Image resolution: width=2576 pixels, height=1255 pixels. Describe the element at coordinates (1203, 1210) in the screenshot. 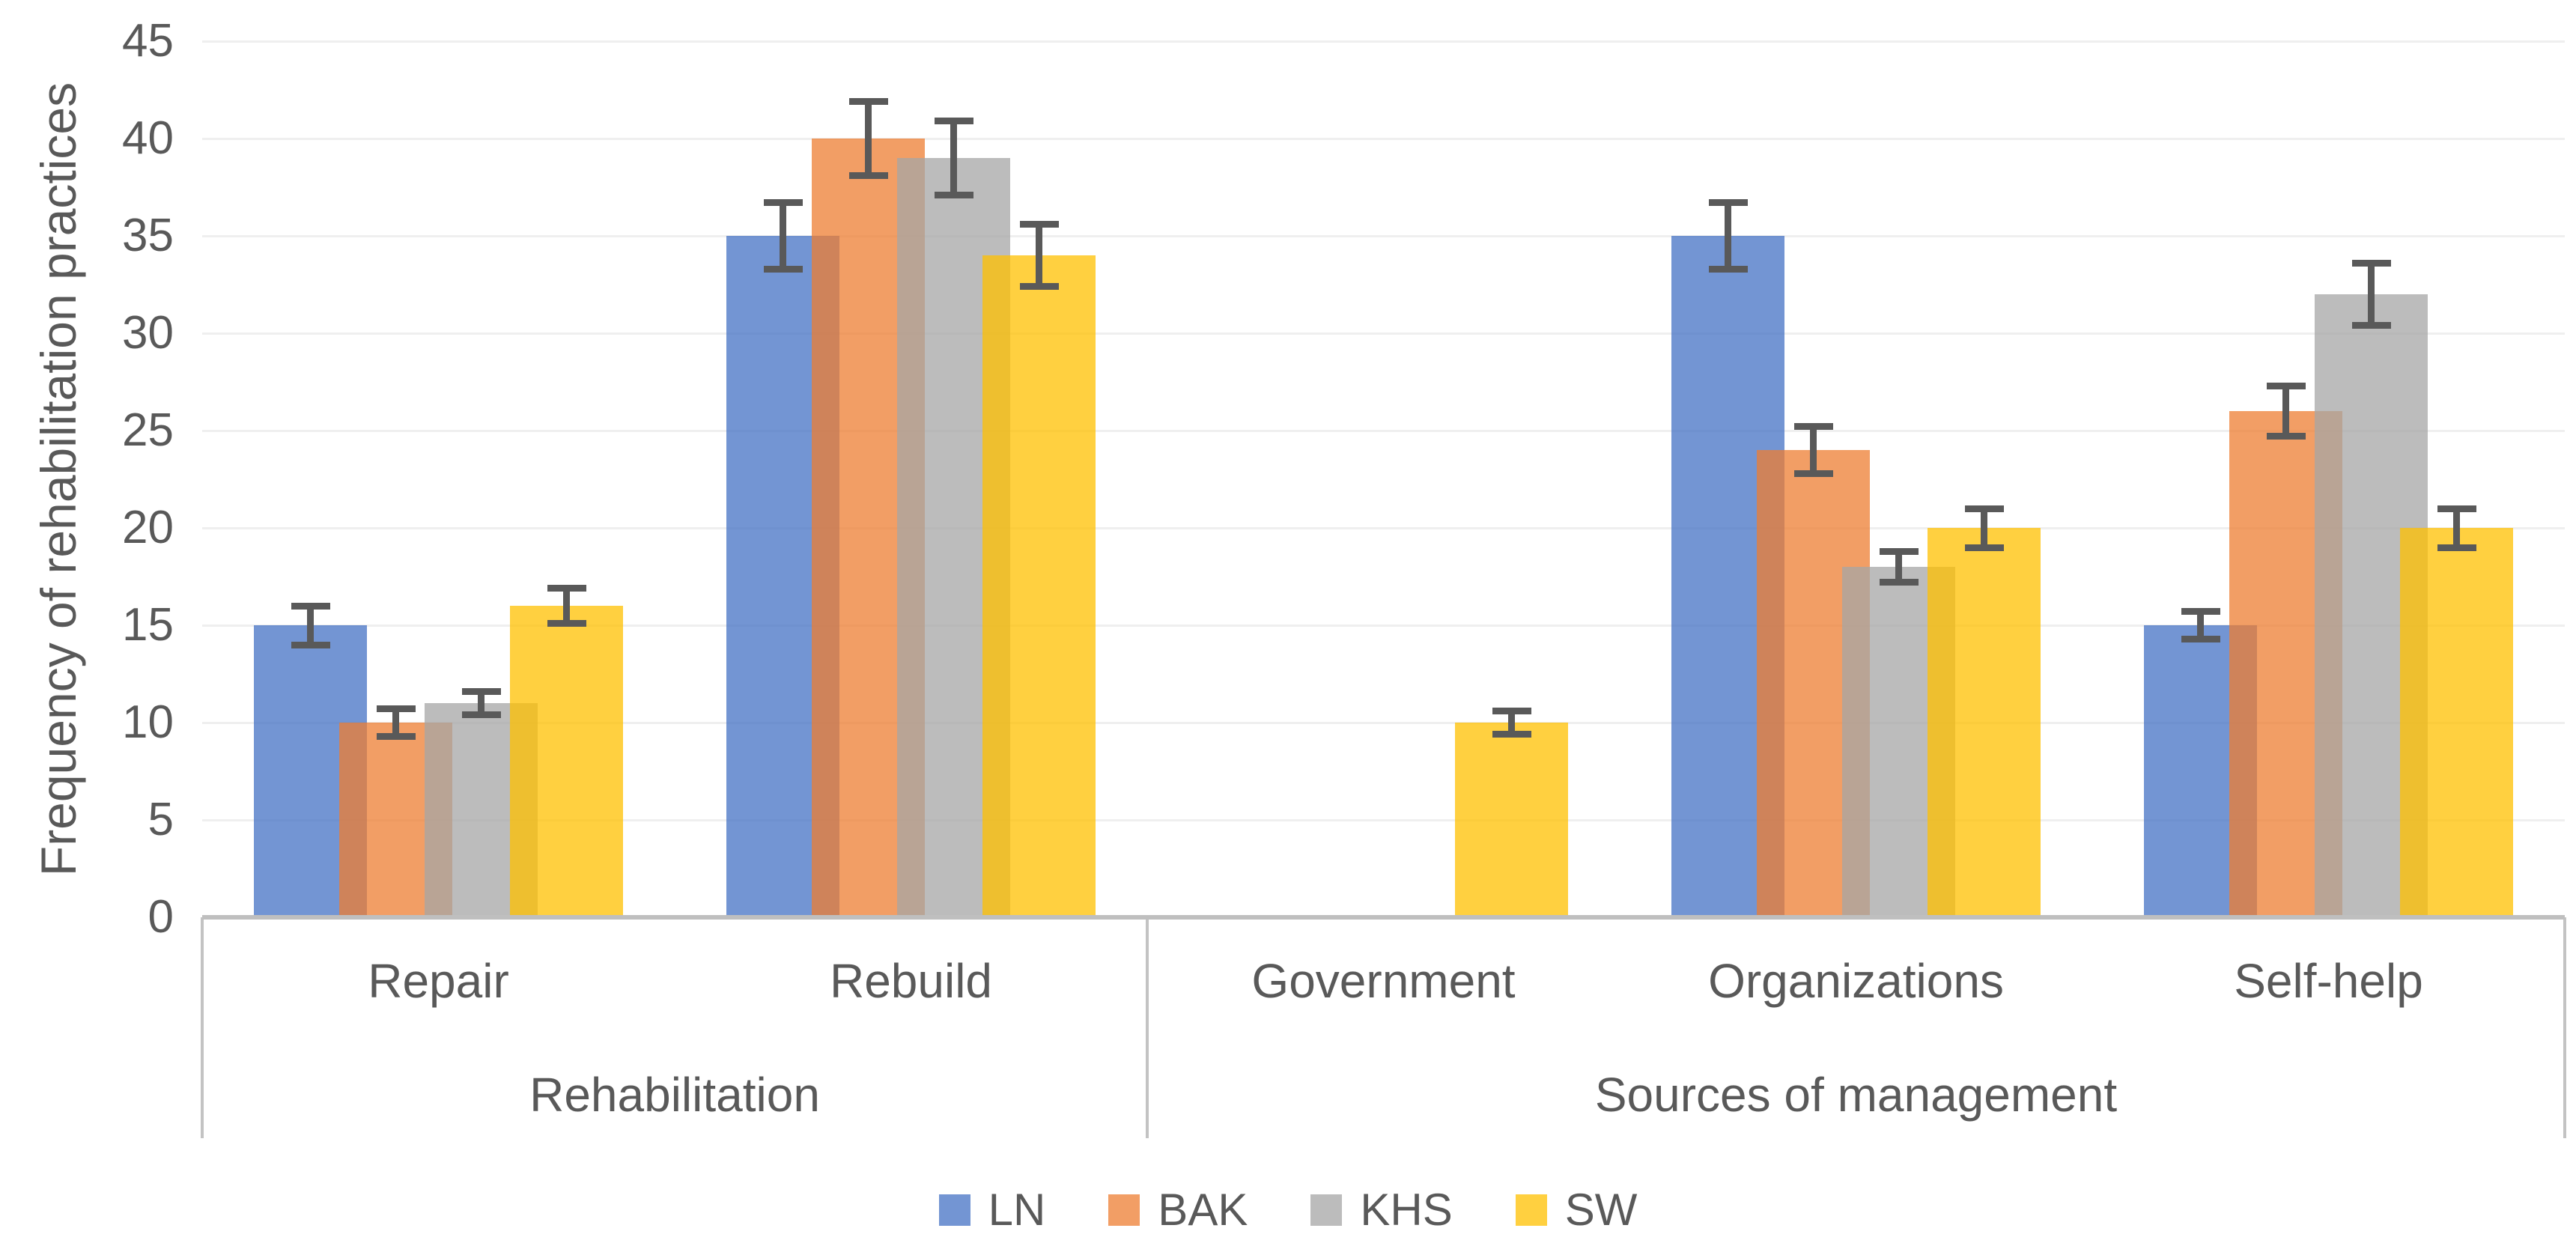

I see `legend-label-bak: BAK` at that location.